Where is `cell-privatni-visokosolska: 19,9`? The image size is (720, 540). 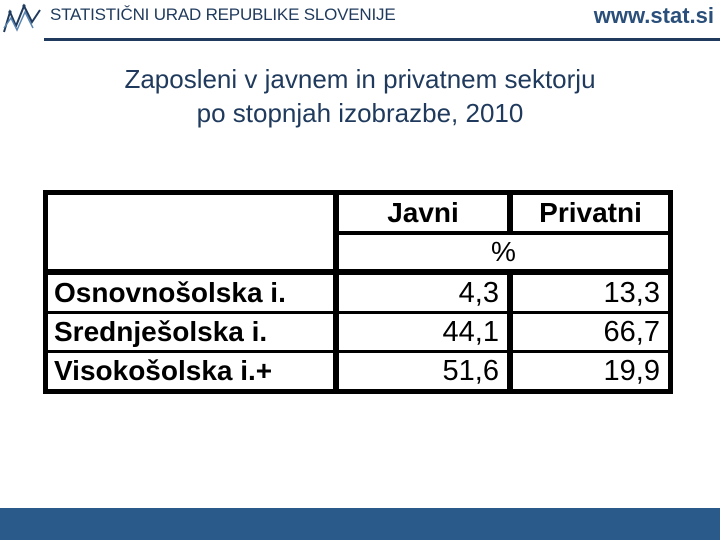 cell-privatni-visokosolska: 19,9 is located at coordinates (590, 371).